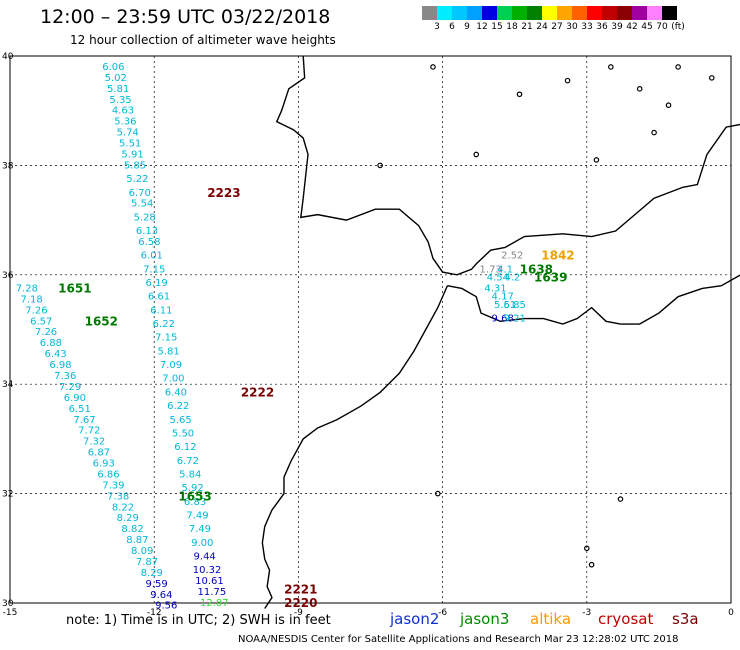  What do you see at coordinates (572, 27) in the screenshot?
I see `scale-label: 30` at bounding box center [572, 27].